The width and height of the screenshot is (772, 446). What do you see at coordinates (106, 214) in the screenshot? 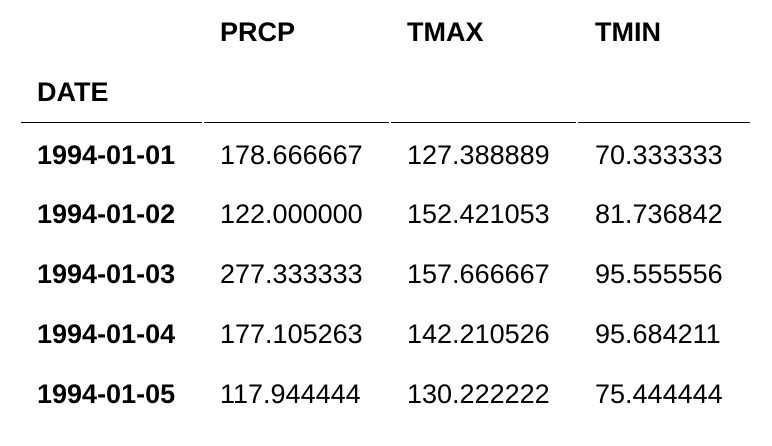
I see `row-index-date: 1994-01-02` at bounding box center [106, 214].